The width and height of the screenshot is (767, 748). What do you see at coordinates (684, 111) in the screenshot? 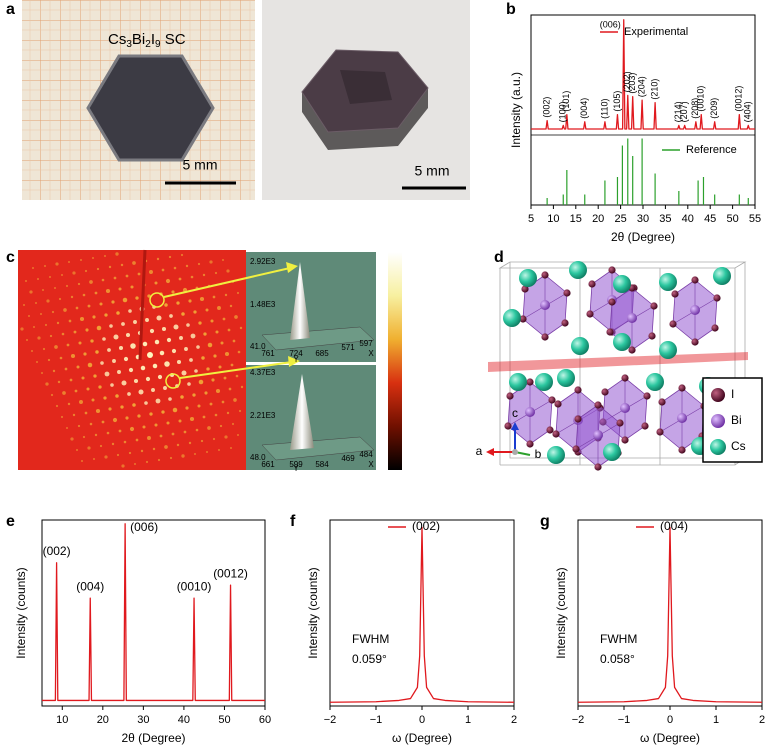
I see `peak-label: (207)` at bounding box center [684, 111].